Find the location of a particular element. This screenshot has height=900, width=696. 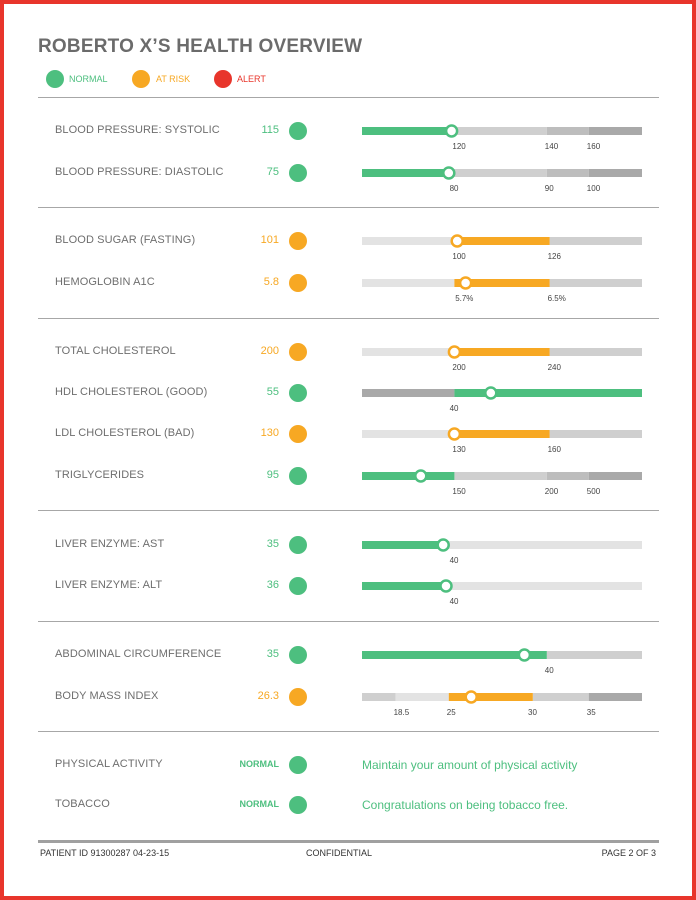

range-tick-label: 130 is located at coordinates (459, 449).